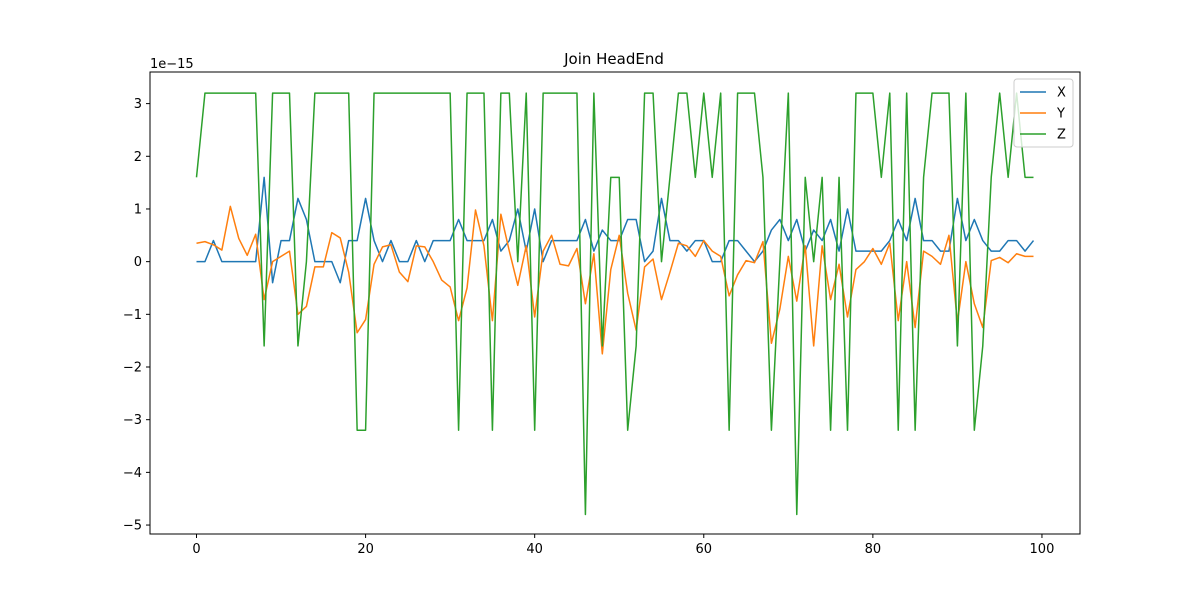 This screenshot has height=600, width=1200. I want to click on y-axis: −5 −4 −3 −2 −1 0 1 2 3, so click(136, 315).